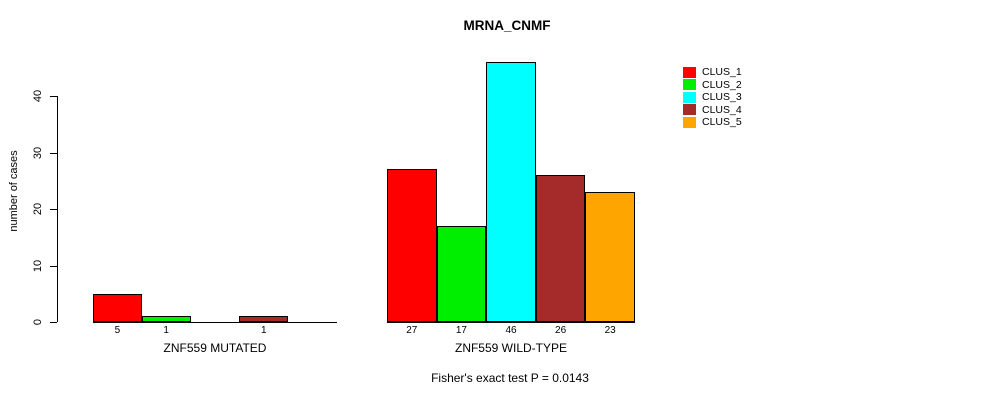  Describe the element at coordinates (117, 307) in the screenshot. I see `bar-clus_1-group0` at that location.